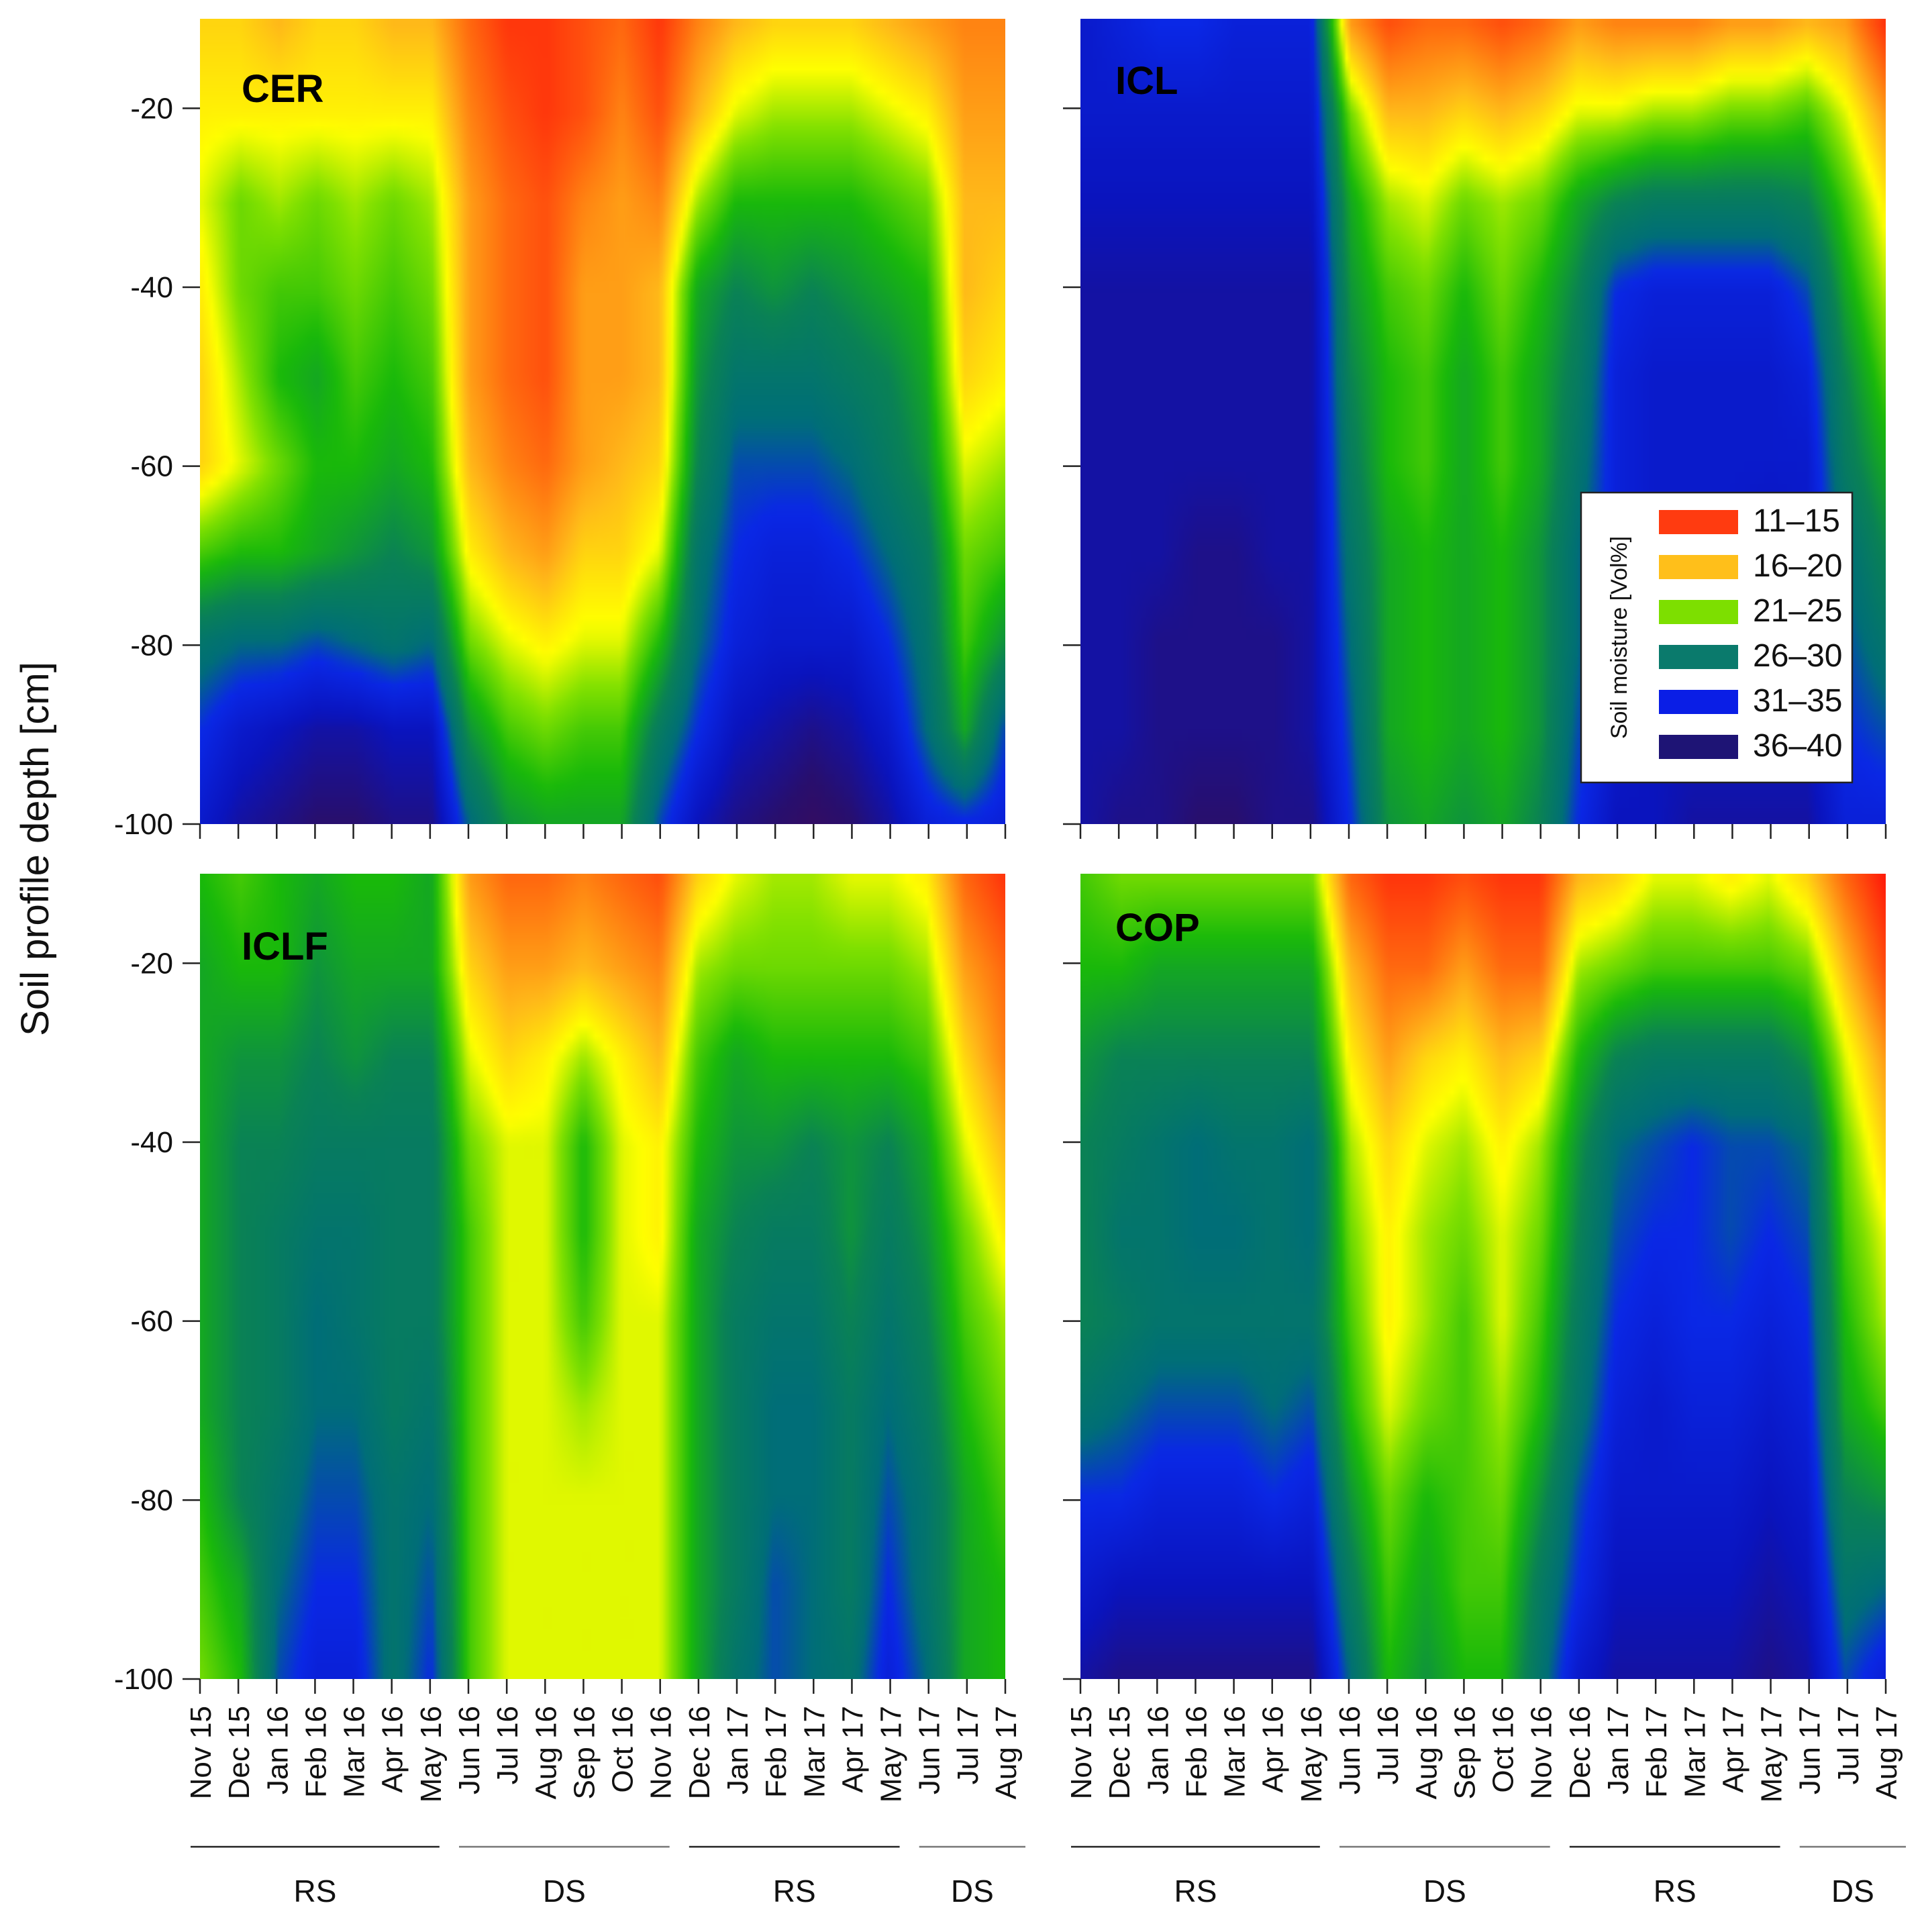 The width and height of the screenshot is (1924, 1932). Describe the element at coordinates (1619, 638) in the screenshot. I see `legend-title: Soil moisture [Vol%]` at that location.